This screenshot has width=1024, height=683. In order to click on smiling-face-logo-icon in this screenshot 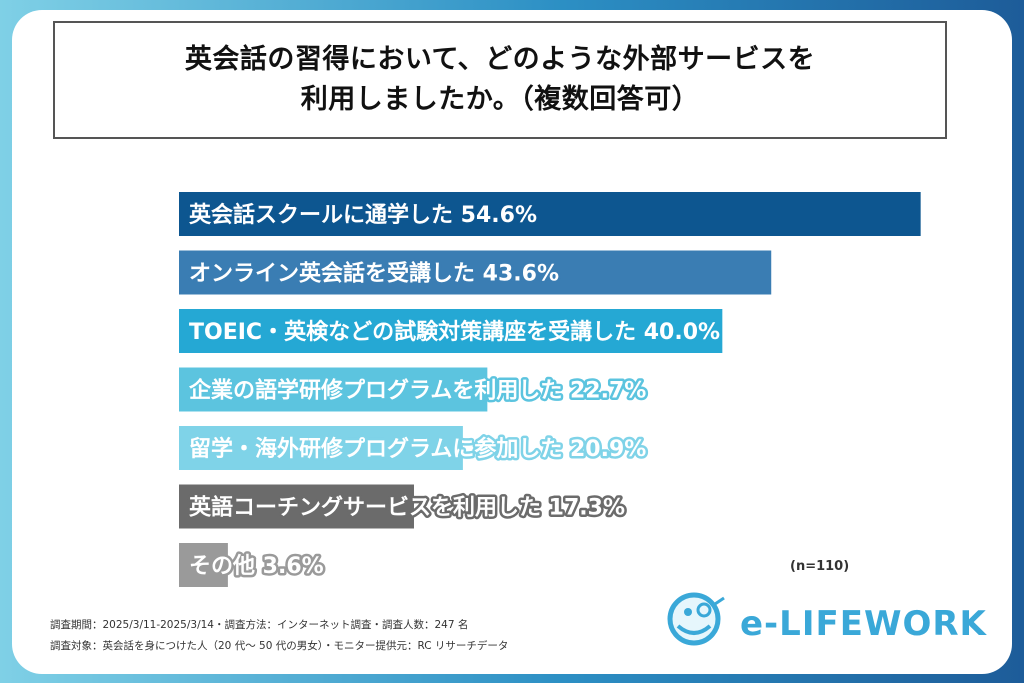, I will do `click(696, 619)`.